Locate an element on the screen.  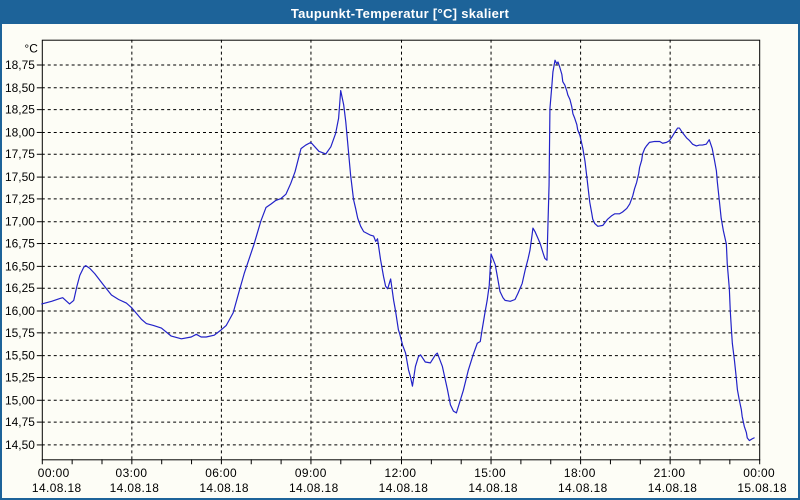
y-tick-label: 16,25 is located at coordinates (20, 288).